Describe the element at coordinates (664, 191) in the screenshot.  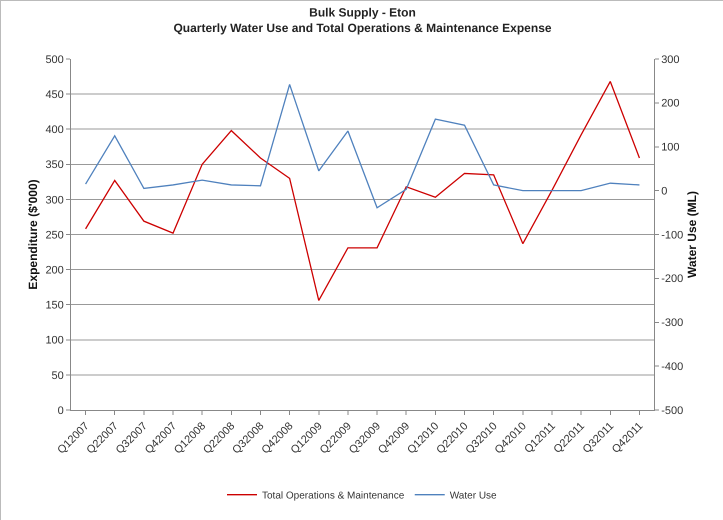
I see `y2-tick-label: 0` at that location.